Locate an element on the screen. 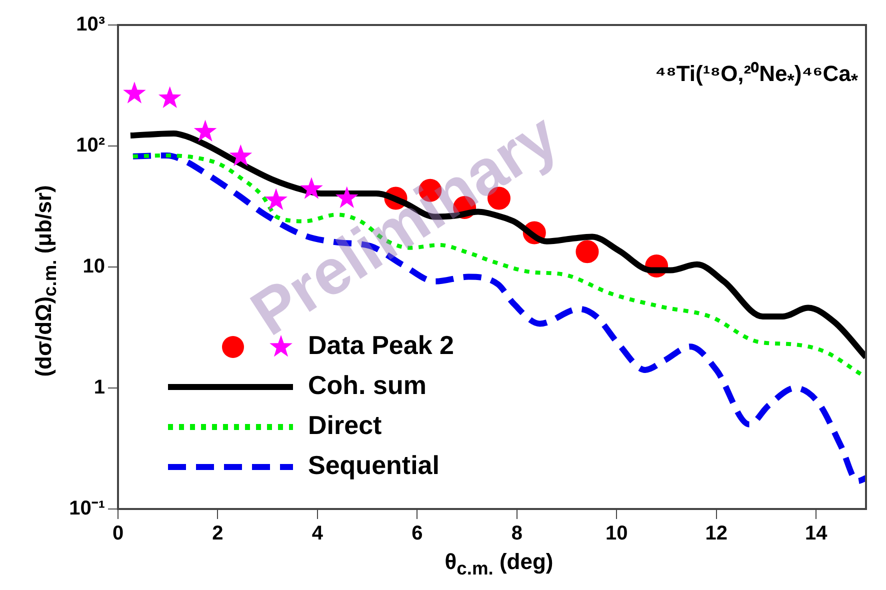  text: ⁴⁸Ti(¹⁸O,²⁰Ne$_{*}$)⁴⁶Ca$_{*}$ is located at coordinates (756, 76).